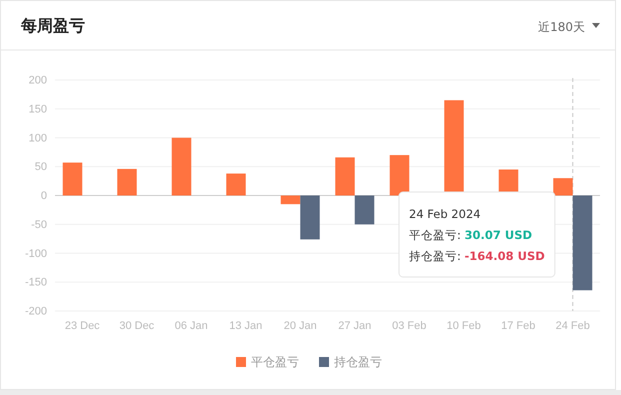 The image size is (621, 395). What do you see at coordinates (37, 80) in the screenshot?
I see `y-tick-label: 200` at bounding box center [37, 80].